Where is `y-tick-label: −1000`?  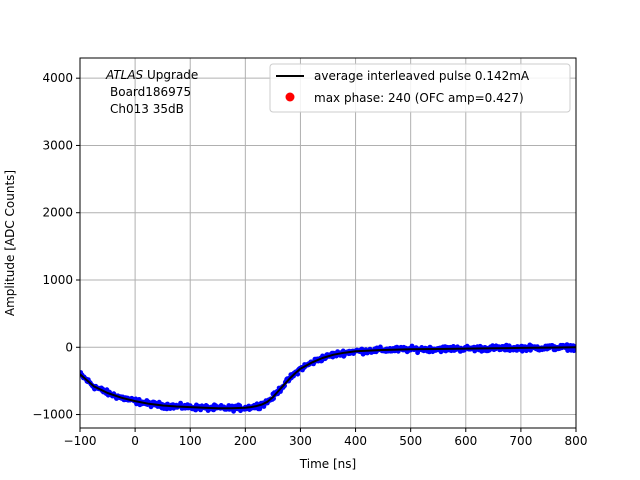
y-tick-label: −1000 is located at coordinates (52, 415).